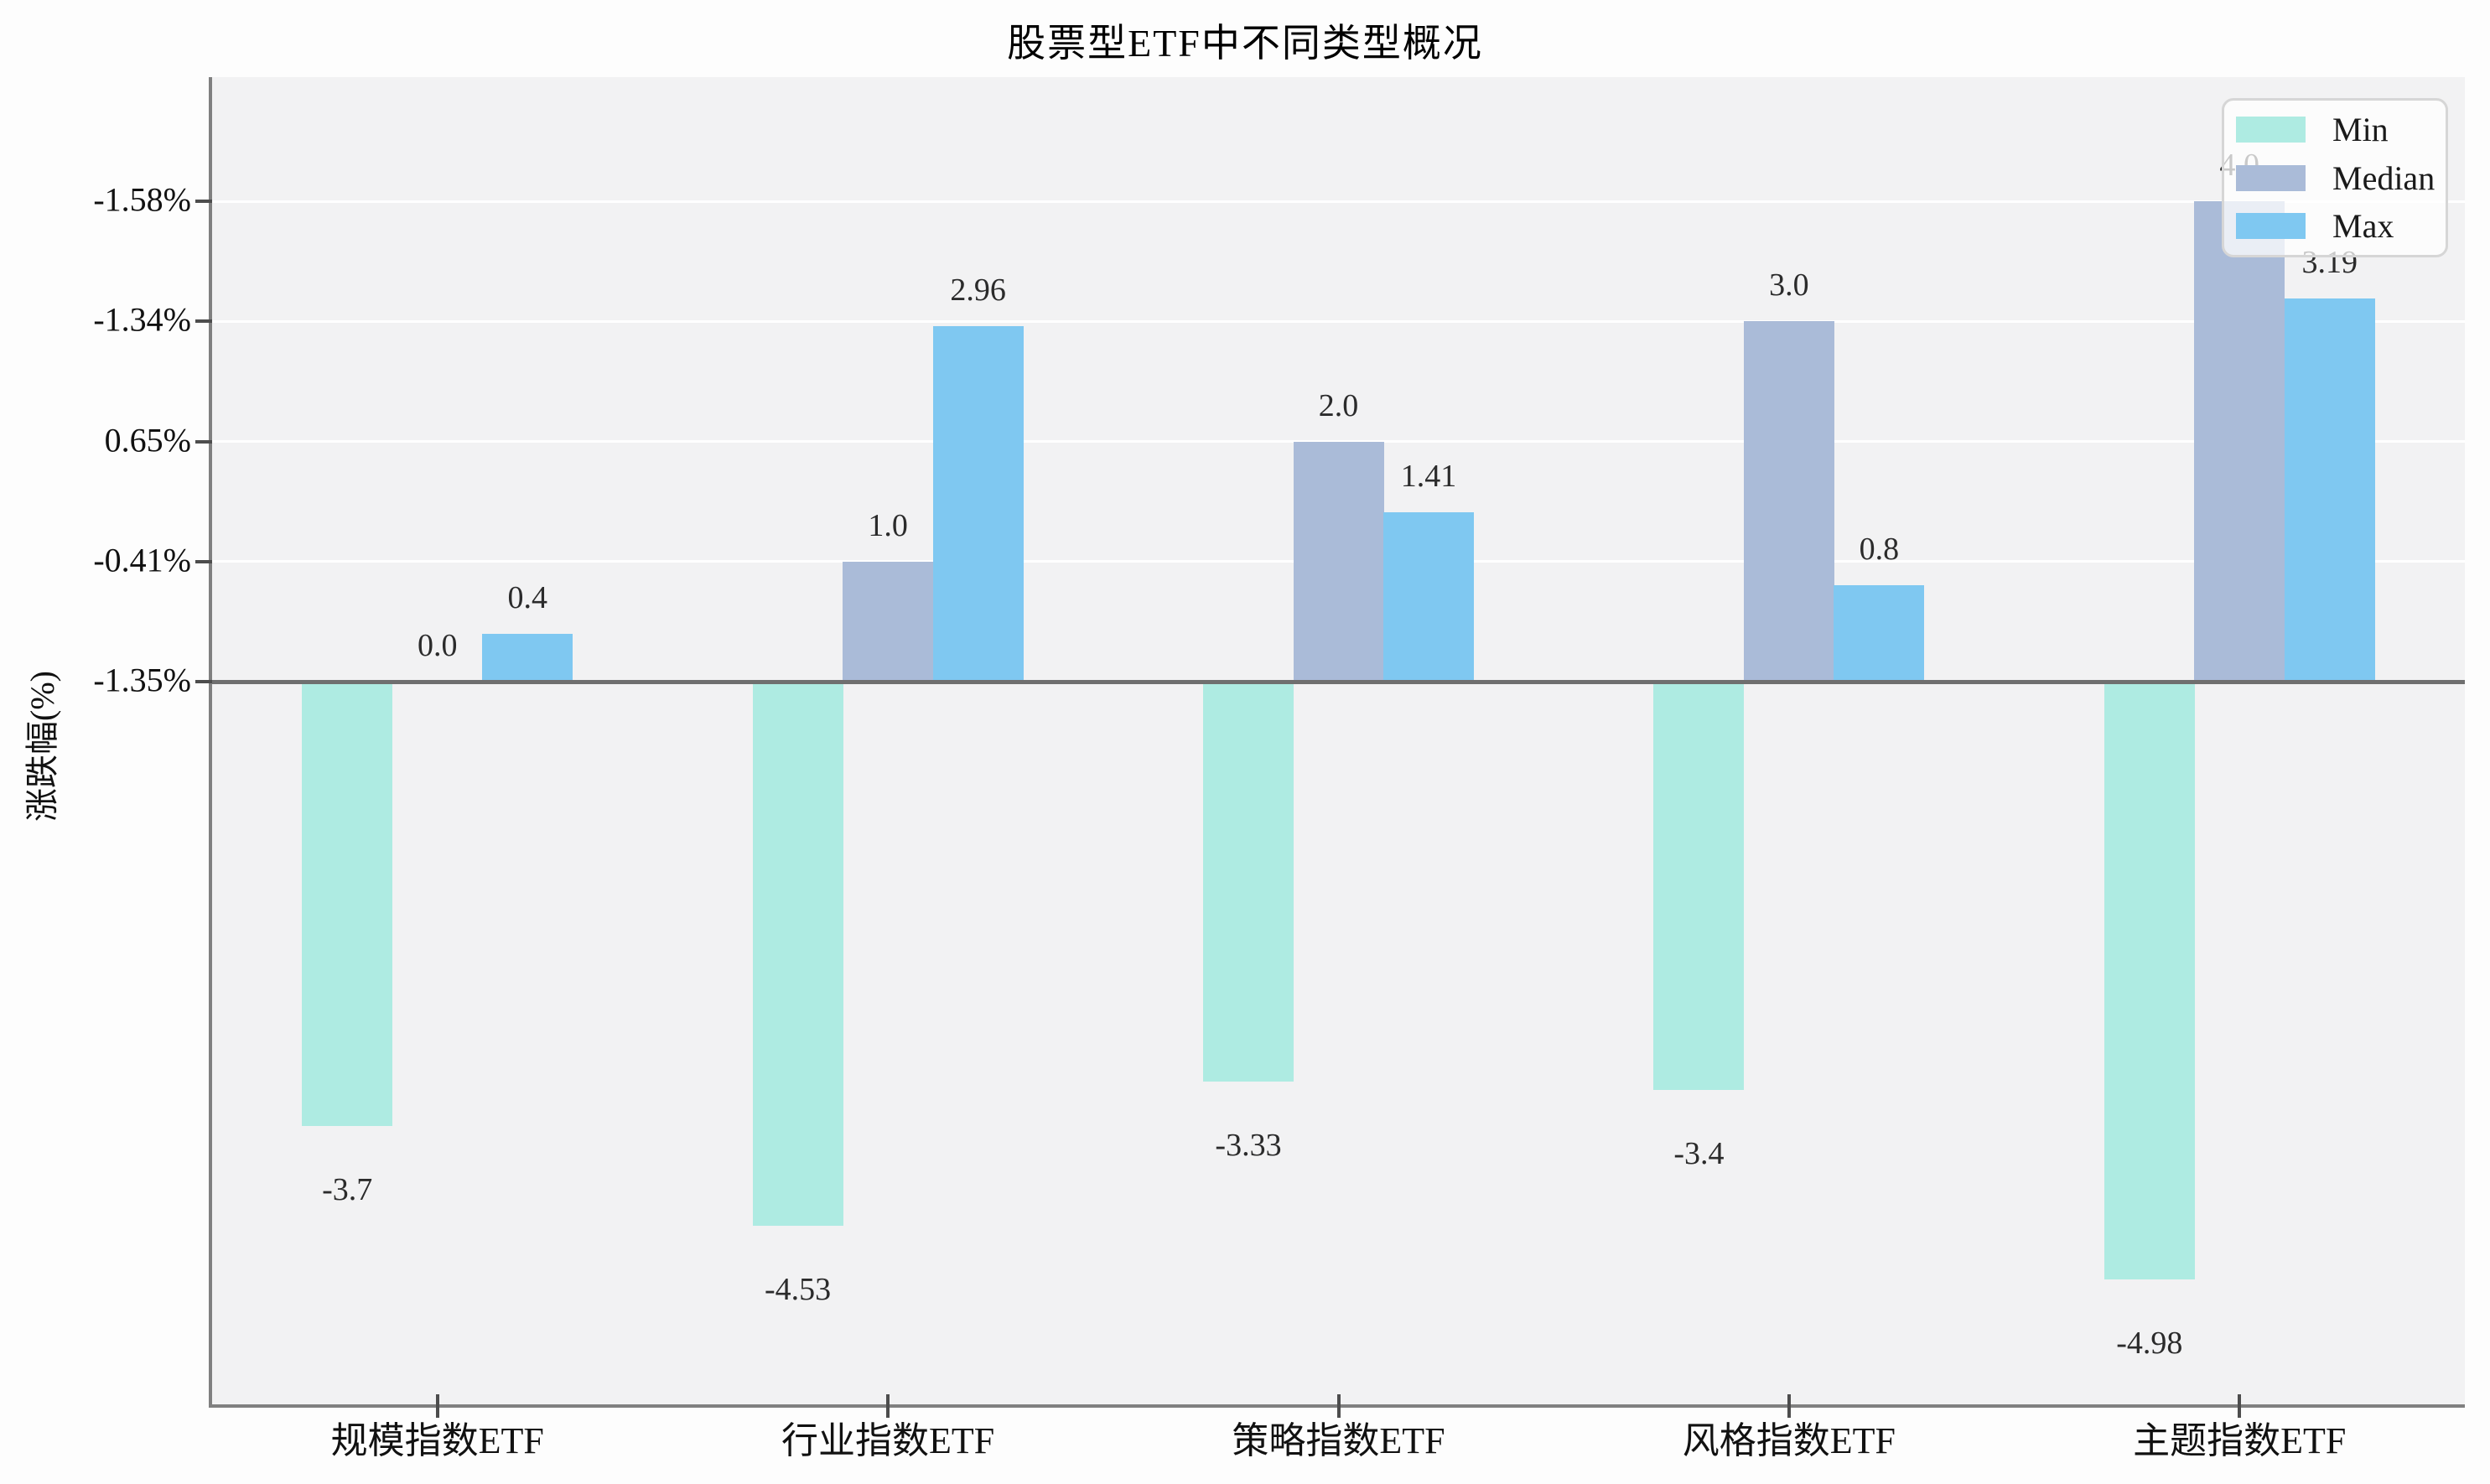  Describe the element at coordinates (1879, 550) in the screenshot. I see `bar-value-label: 0.8` at that location.